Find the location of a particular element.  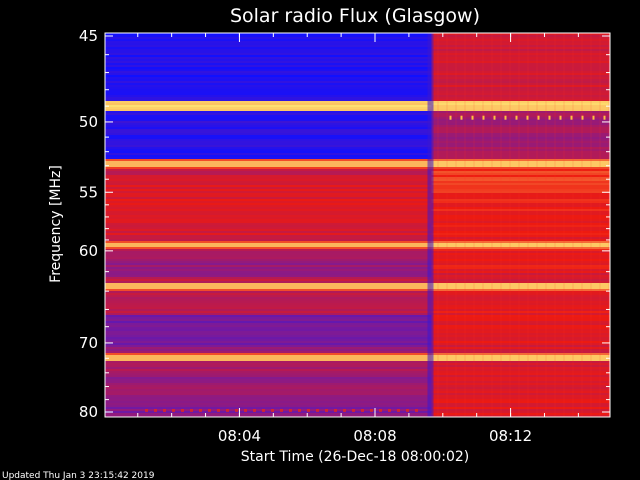

y-axis-label: Frequency [MHz] is located at coordinates (56, 224).